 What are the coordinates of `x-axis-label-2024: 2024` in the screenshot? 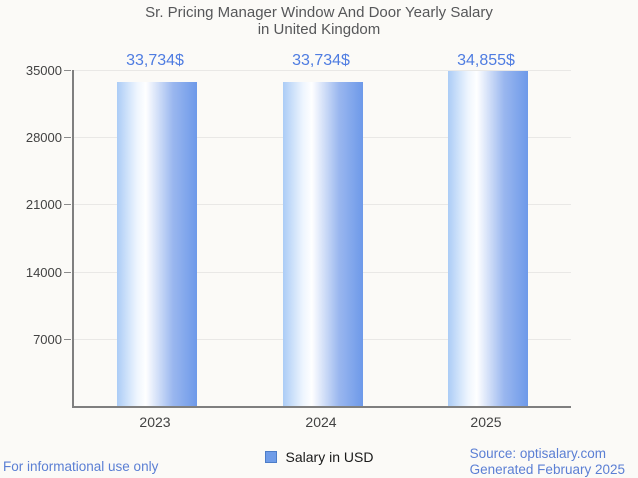 It's located at (321, 422).